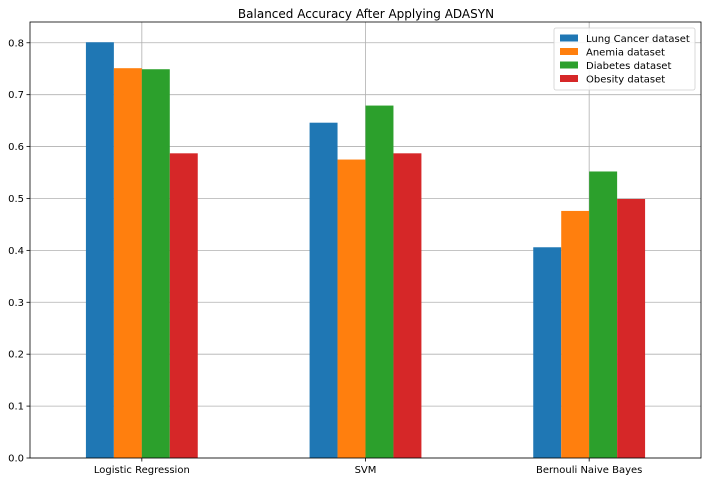 The height and width of the screenshot is (482, 706). Describe the element at coordinates (589, 470) in the screenshot. I see `x-tick-label: Bernouli Naive Bayes` at that location.